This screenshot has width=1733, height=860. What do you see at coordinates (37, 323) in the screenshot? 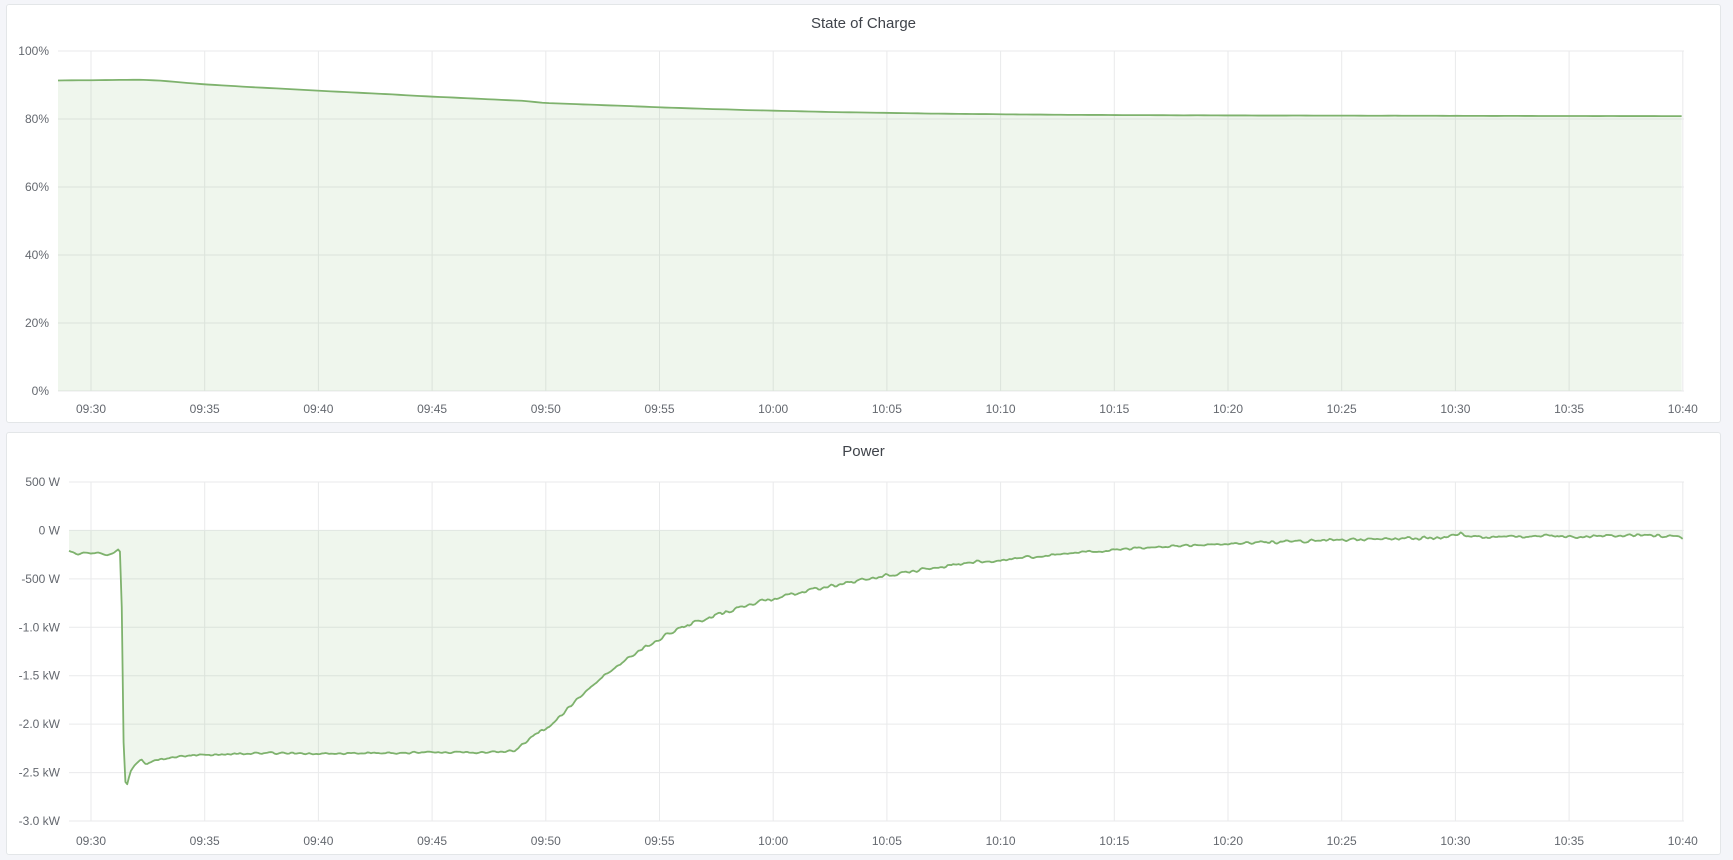
I see `y-axis-tick-label: 20%` at bounding box center [37, 323].